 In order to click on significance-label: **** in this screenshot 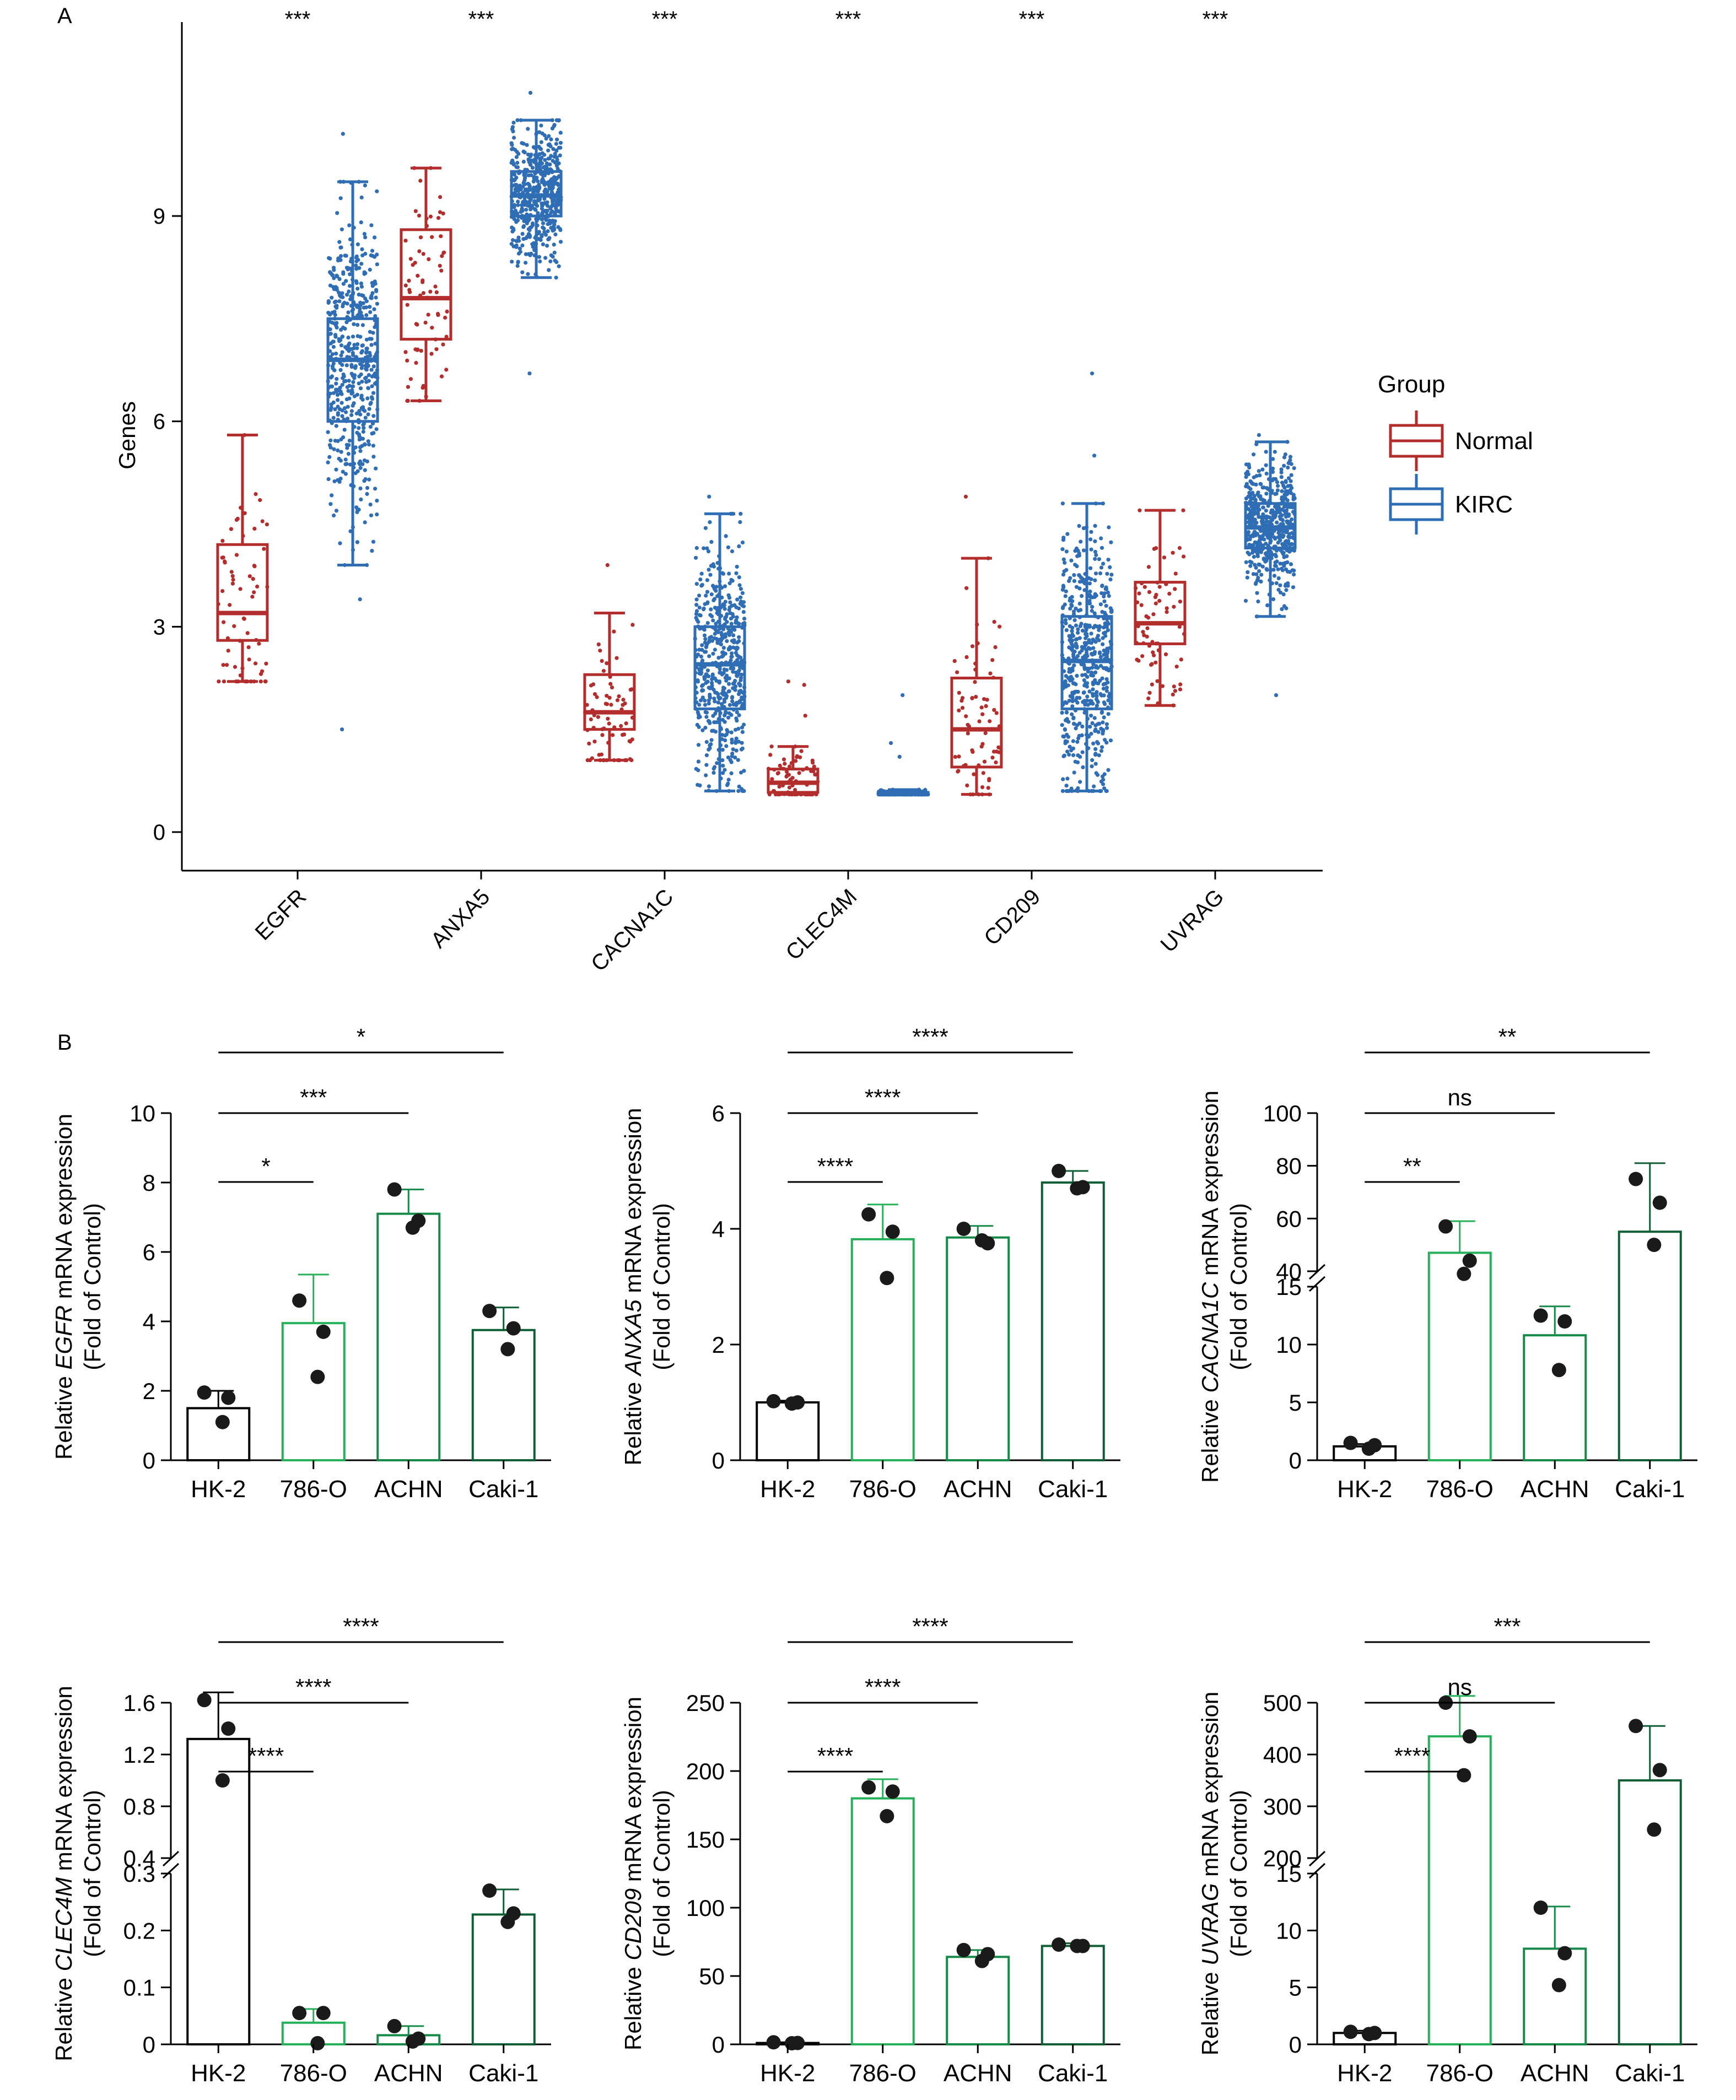, I will do `click(361, 1626)`.